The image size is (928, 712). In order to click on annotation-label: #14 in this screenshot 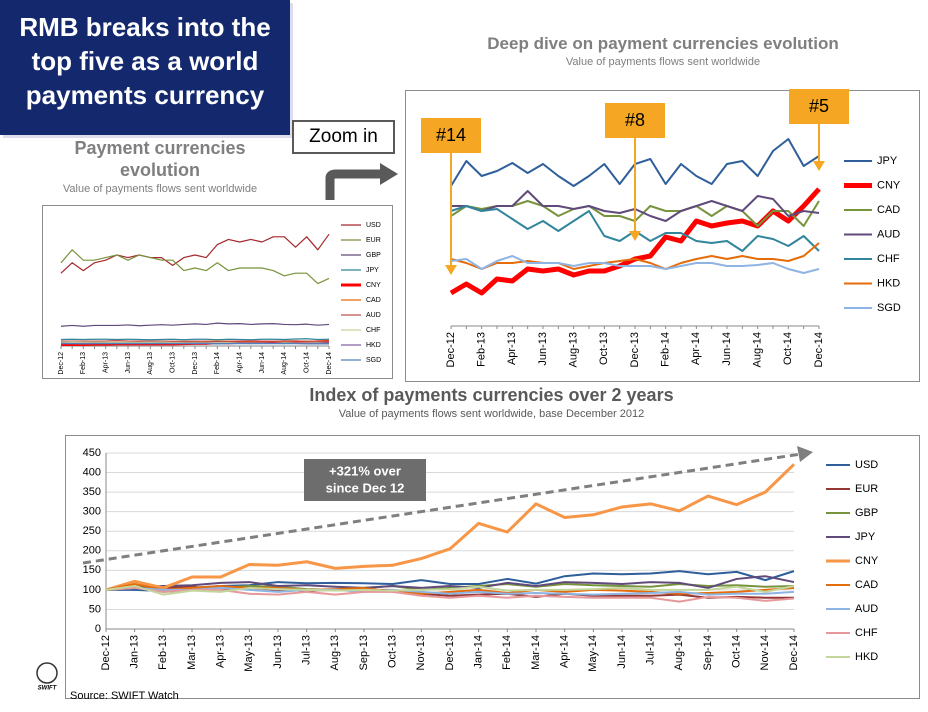, I will do `click(451, 135)`.